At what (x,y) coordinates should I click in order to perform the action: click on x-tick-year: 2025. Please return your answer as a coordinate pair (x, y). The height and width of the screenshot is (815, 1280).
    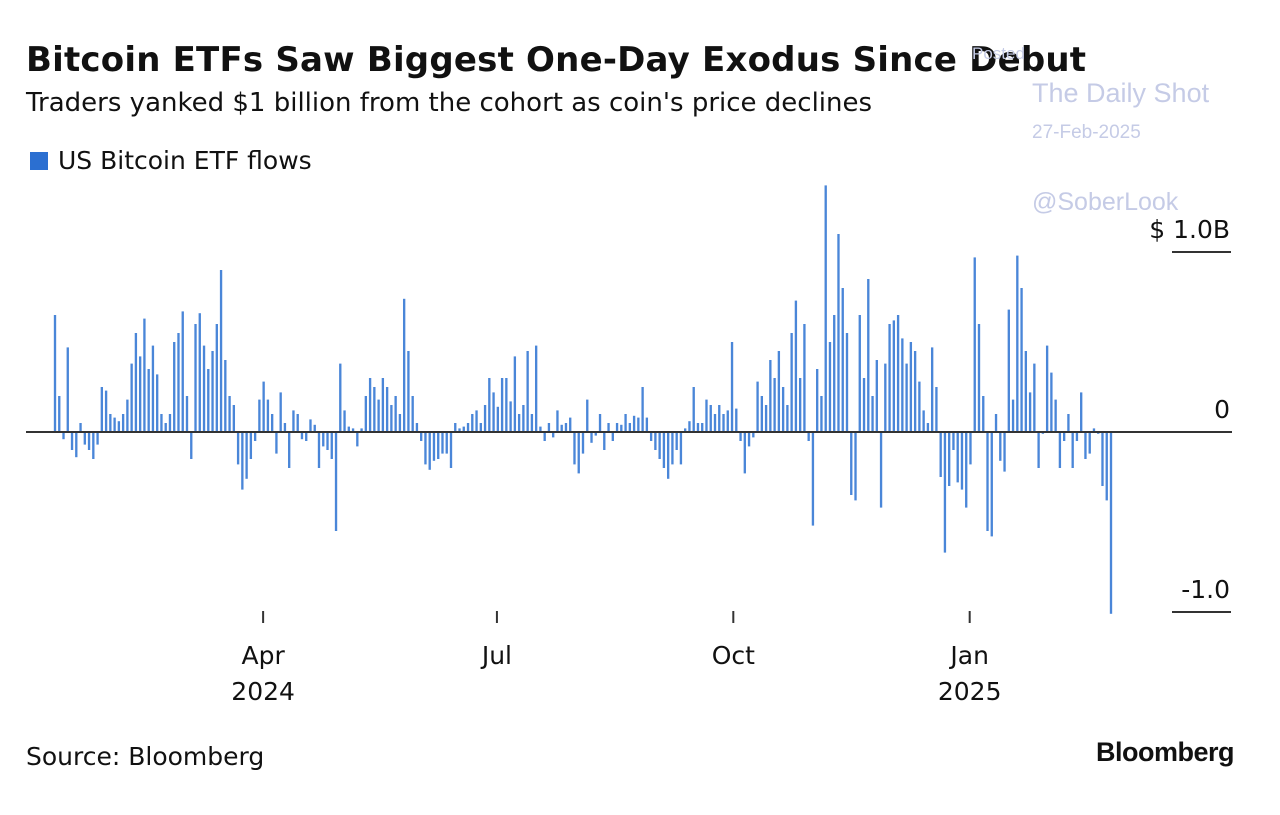
    Looking at the image, I should click on (970, 691).